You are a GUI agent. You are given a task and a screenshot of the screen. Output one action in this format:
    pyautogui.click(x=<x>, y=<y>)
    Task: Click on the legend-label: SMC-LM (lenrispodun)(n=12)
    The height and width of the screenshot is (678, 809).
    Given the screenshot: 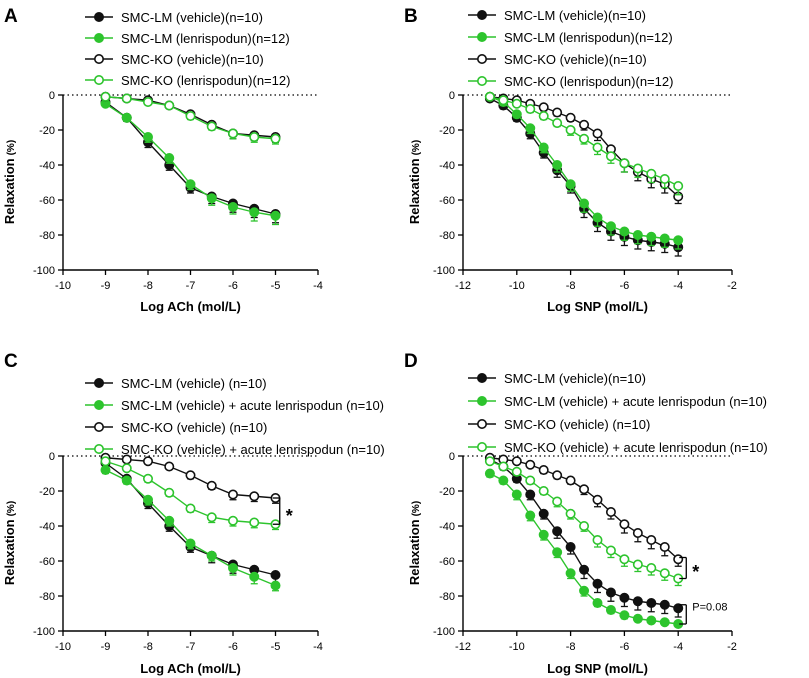 What is the action you would take?
    pyautogui.click(x=588, y=37)
    